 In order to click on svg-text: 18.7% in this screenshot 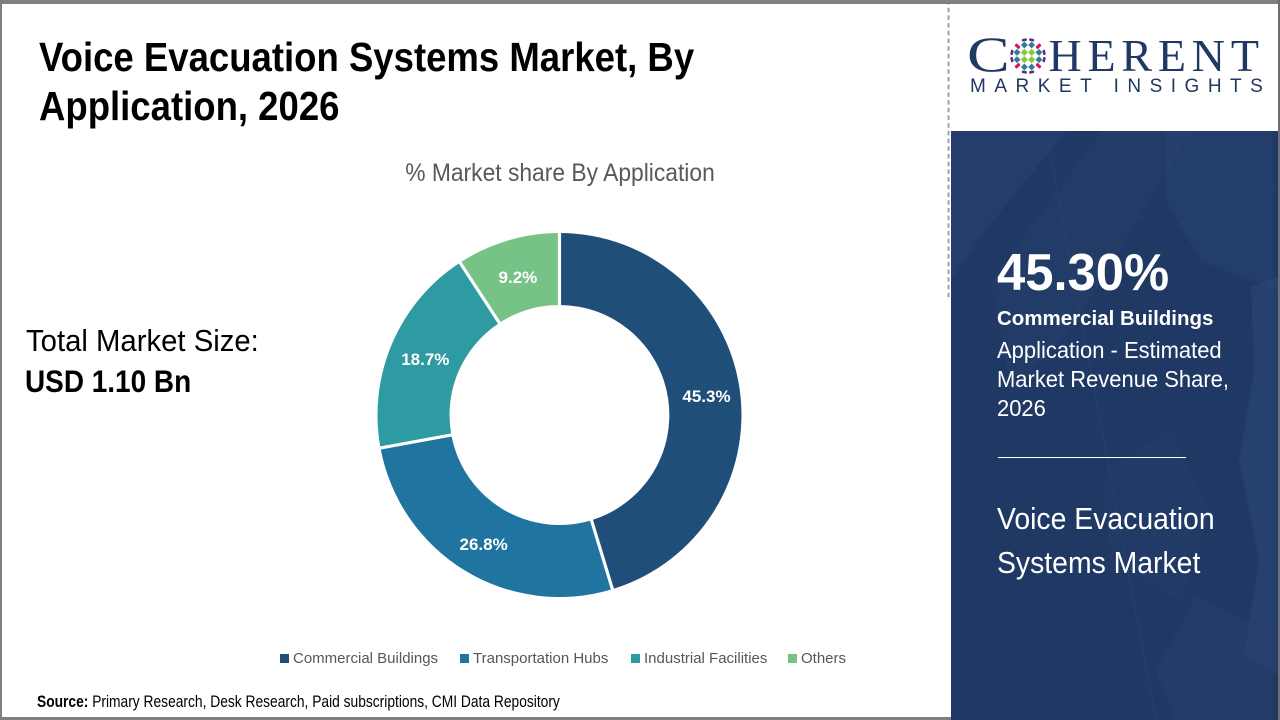, I will do `click(425, 359)`.